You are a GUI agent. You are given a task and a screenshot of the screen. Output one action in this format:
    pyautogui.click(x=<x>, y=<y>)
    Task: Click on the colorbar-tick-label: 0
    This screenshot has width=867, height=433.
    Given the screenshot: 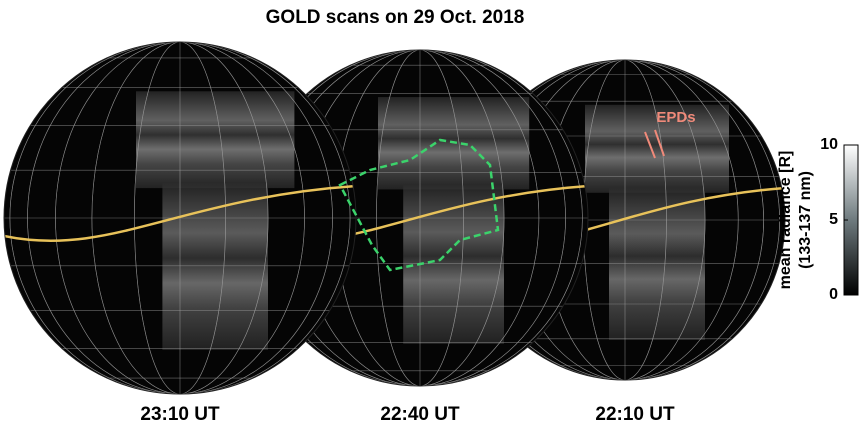 What is the action you would take?
    pyautogui.click(x=833, y=294)
    